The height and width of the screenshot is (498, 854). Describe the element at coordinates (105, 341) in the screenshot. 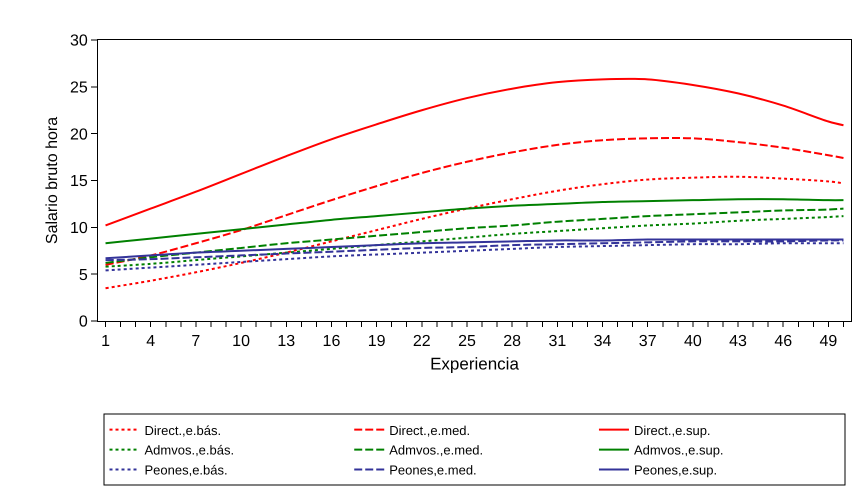

I see `x-tick-label: 1` at that location.